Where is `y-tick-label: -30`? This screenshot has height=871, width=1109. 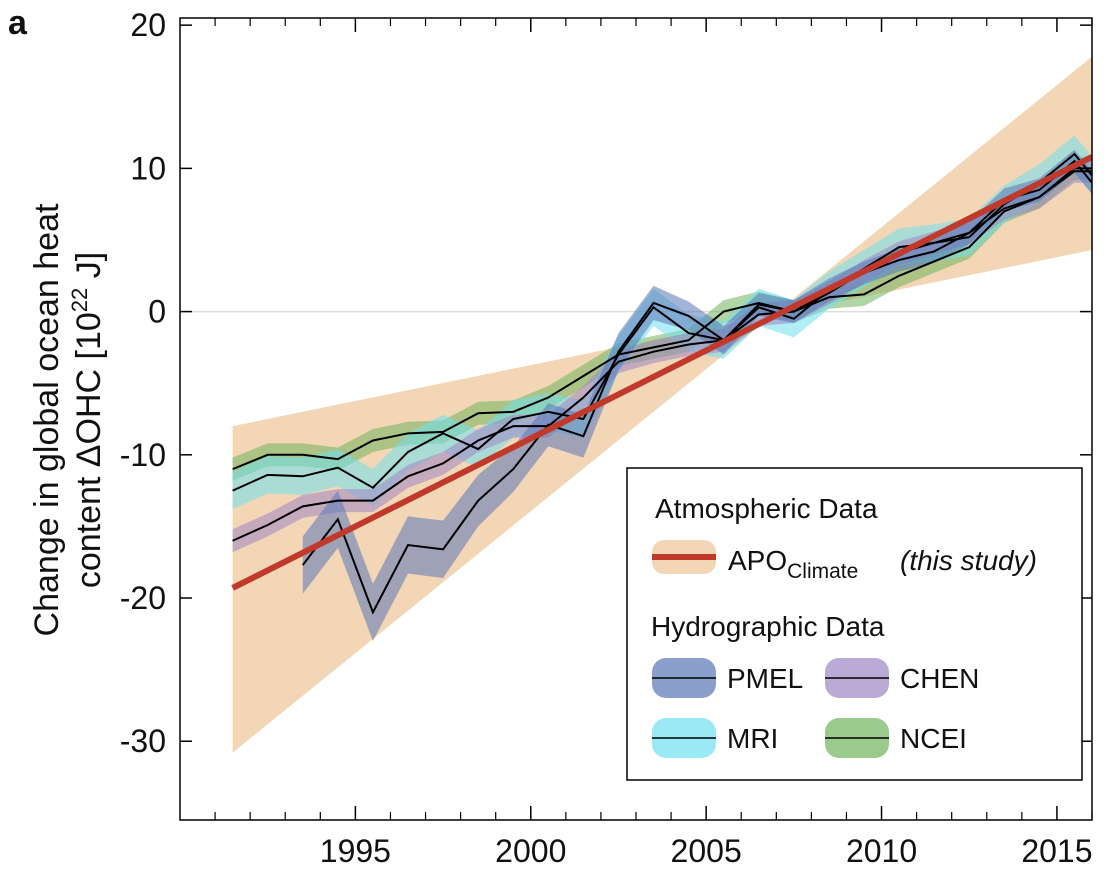
y-tick-label: -30 is located at coordinates (143, 741).